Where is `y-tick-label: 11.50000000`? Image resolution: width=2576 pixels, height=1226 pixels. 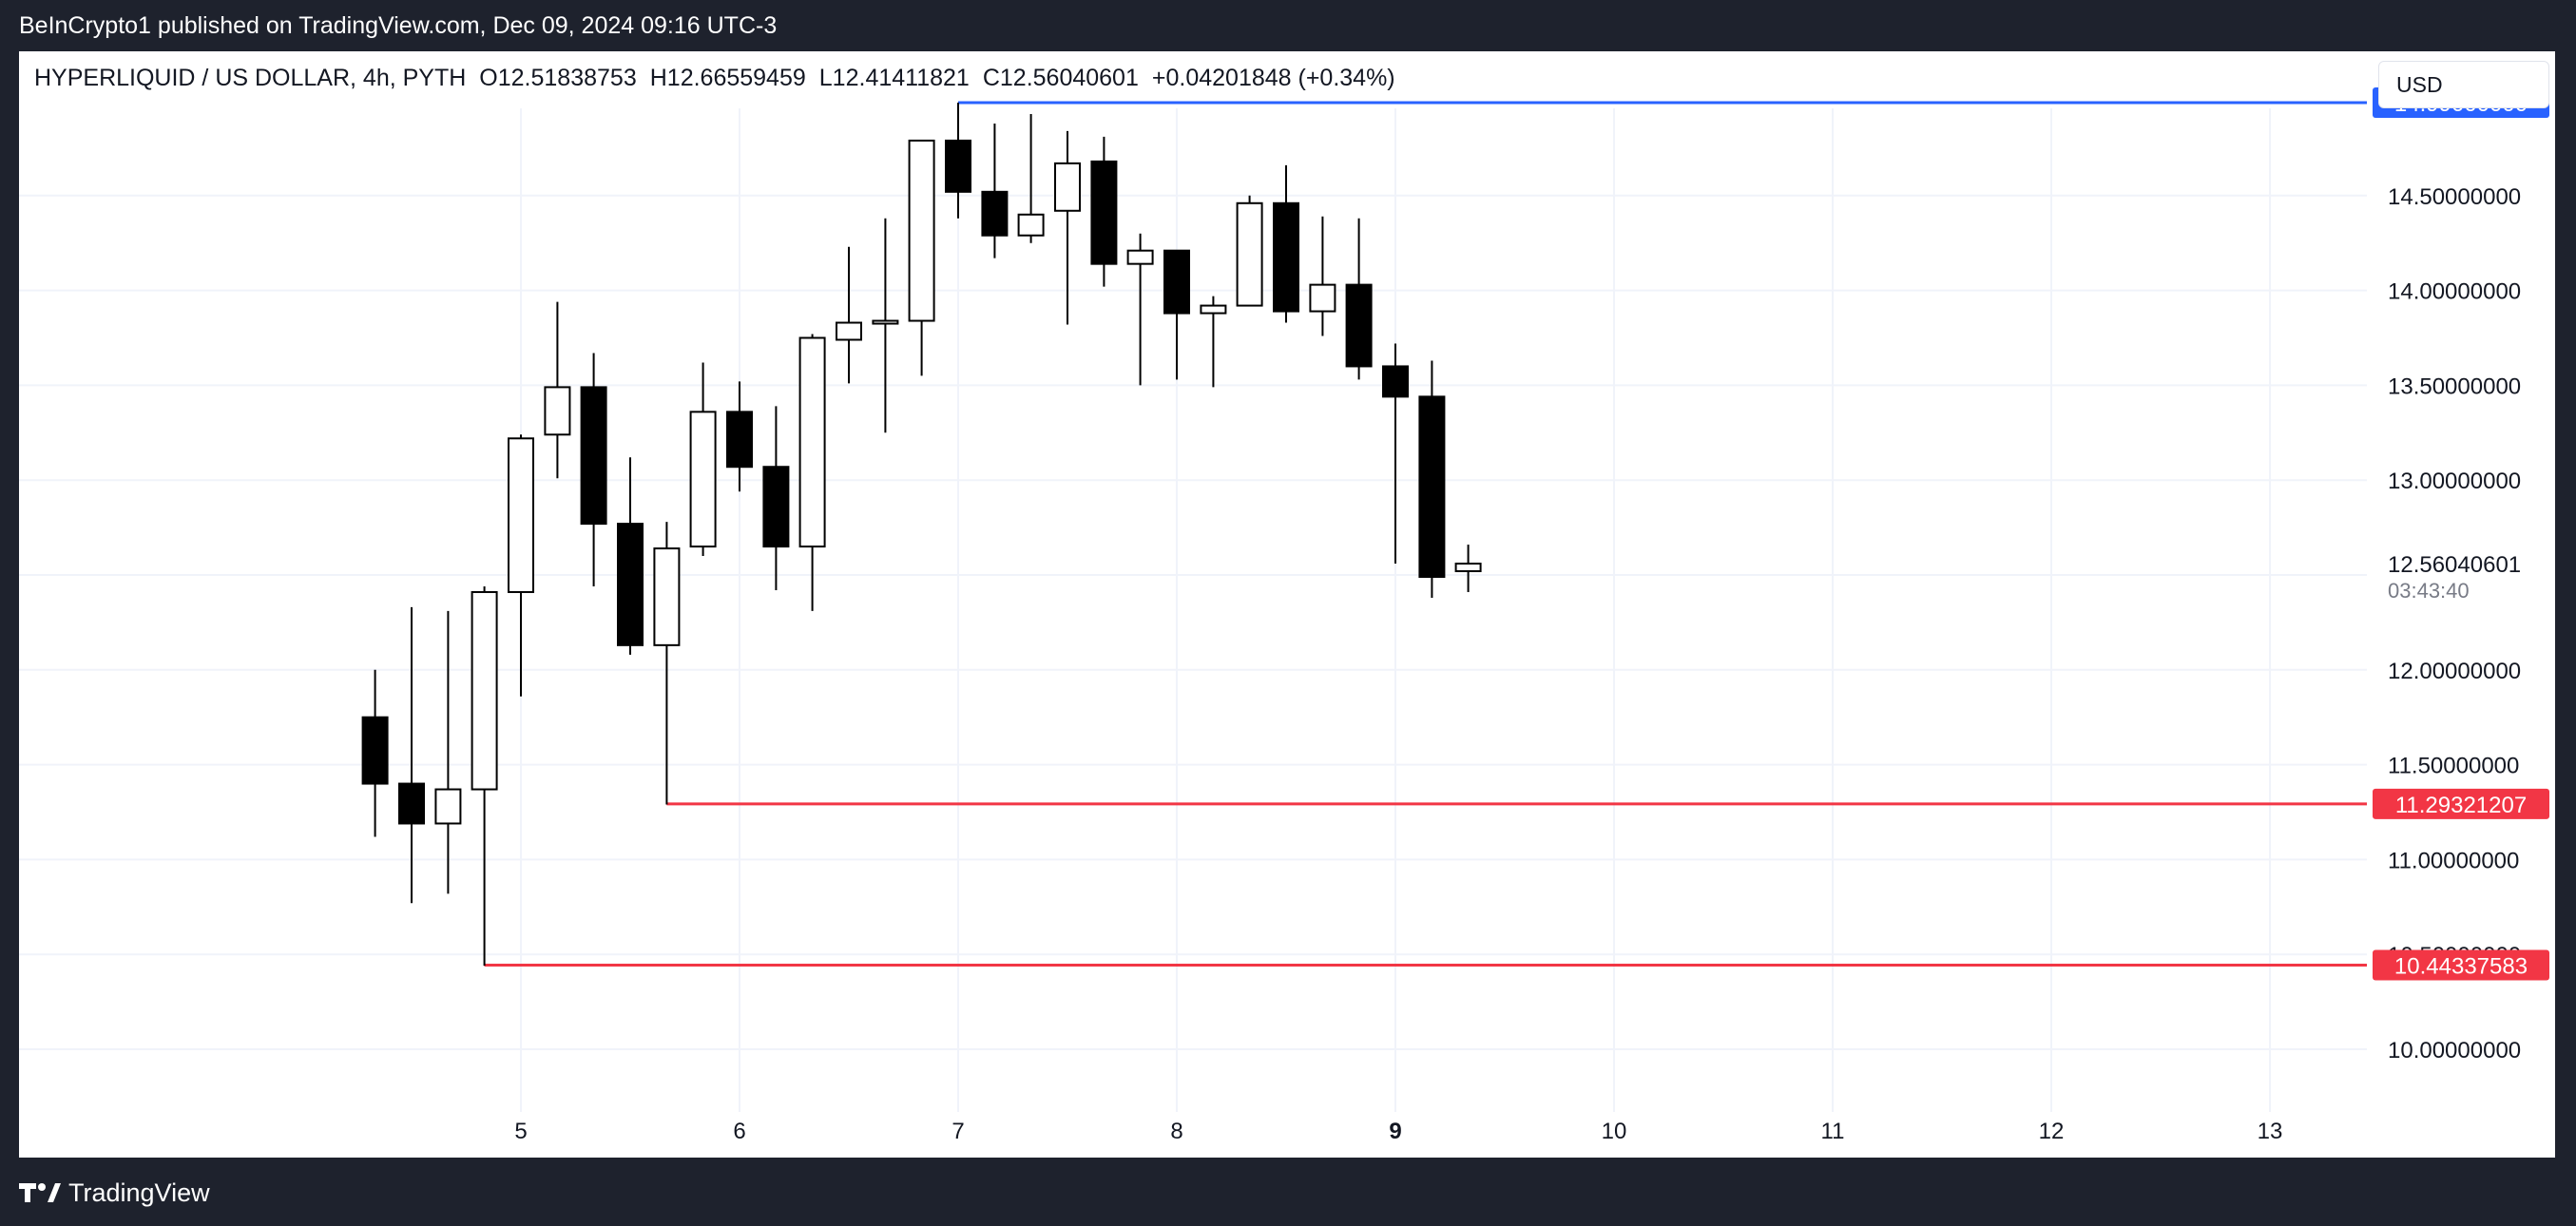
y-tick-label: 11.50000000 is located at coordinates (2453, 767).